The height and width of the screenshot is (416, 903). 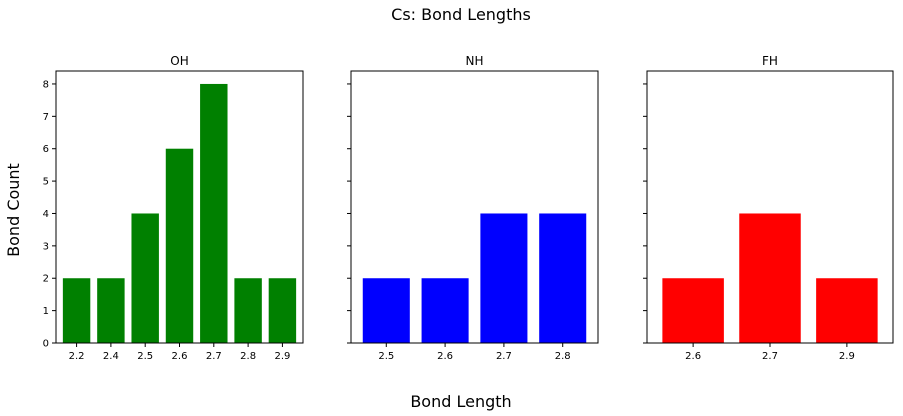 I want to click on figure-title: Cs: Bond Lengths, so click(x=461, y=14).